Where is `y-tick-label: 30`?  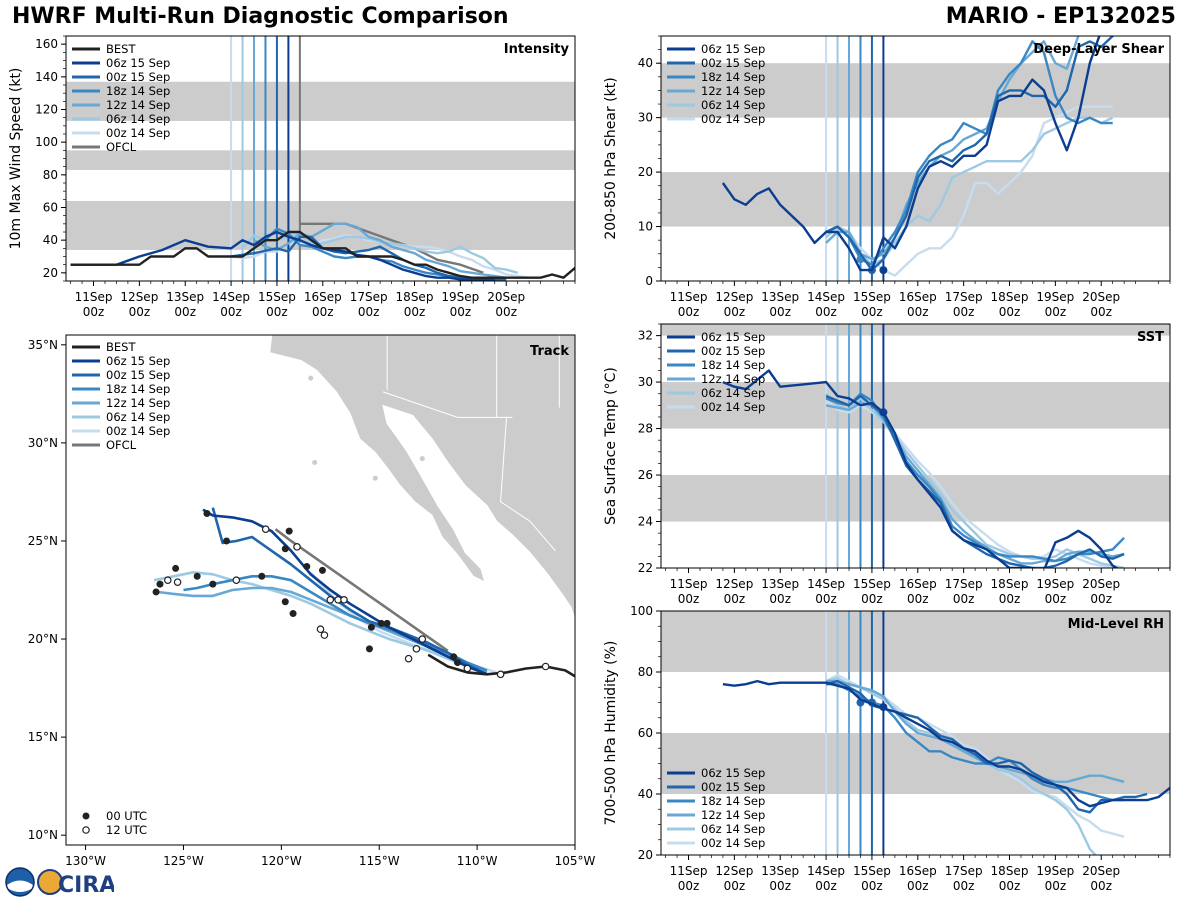 y-tick-label: 30 is located at coordinates (645, 382).